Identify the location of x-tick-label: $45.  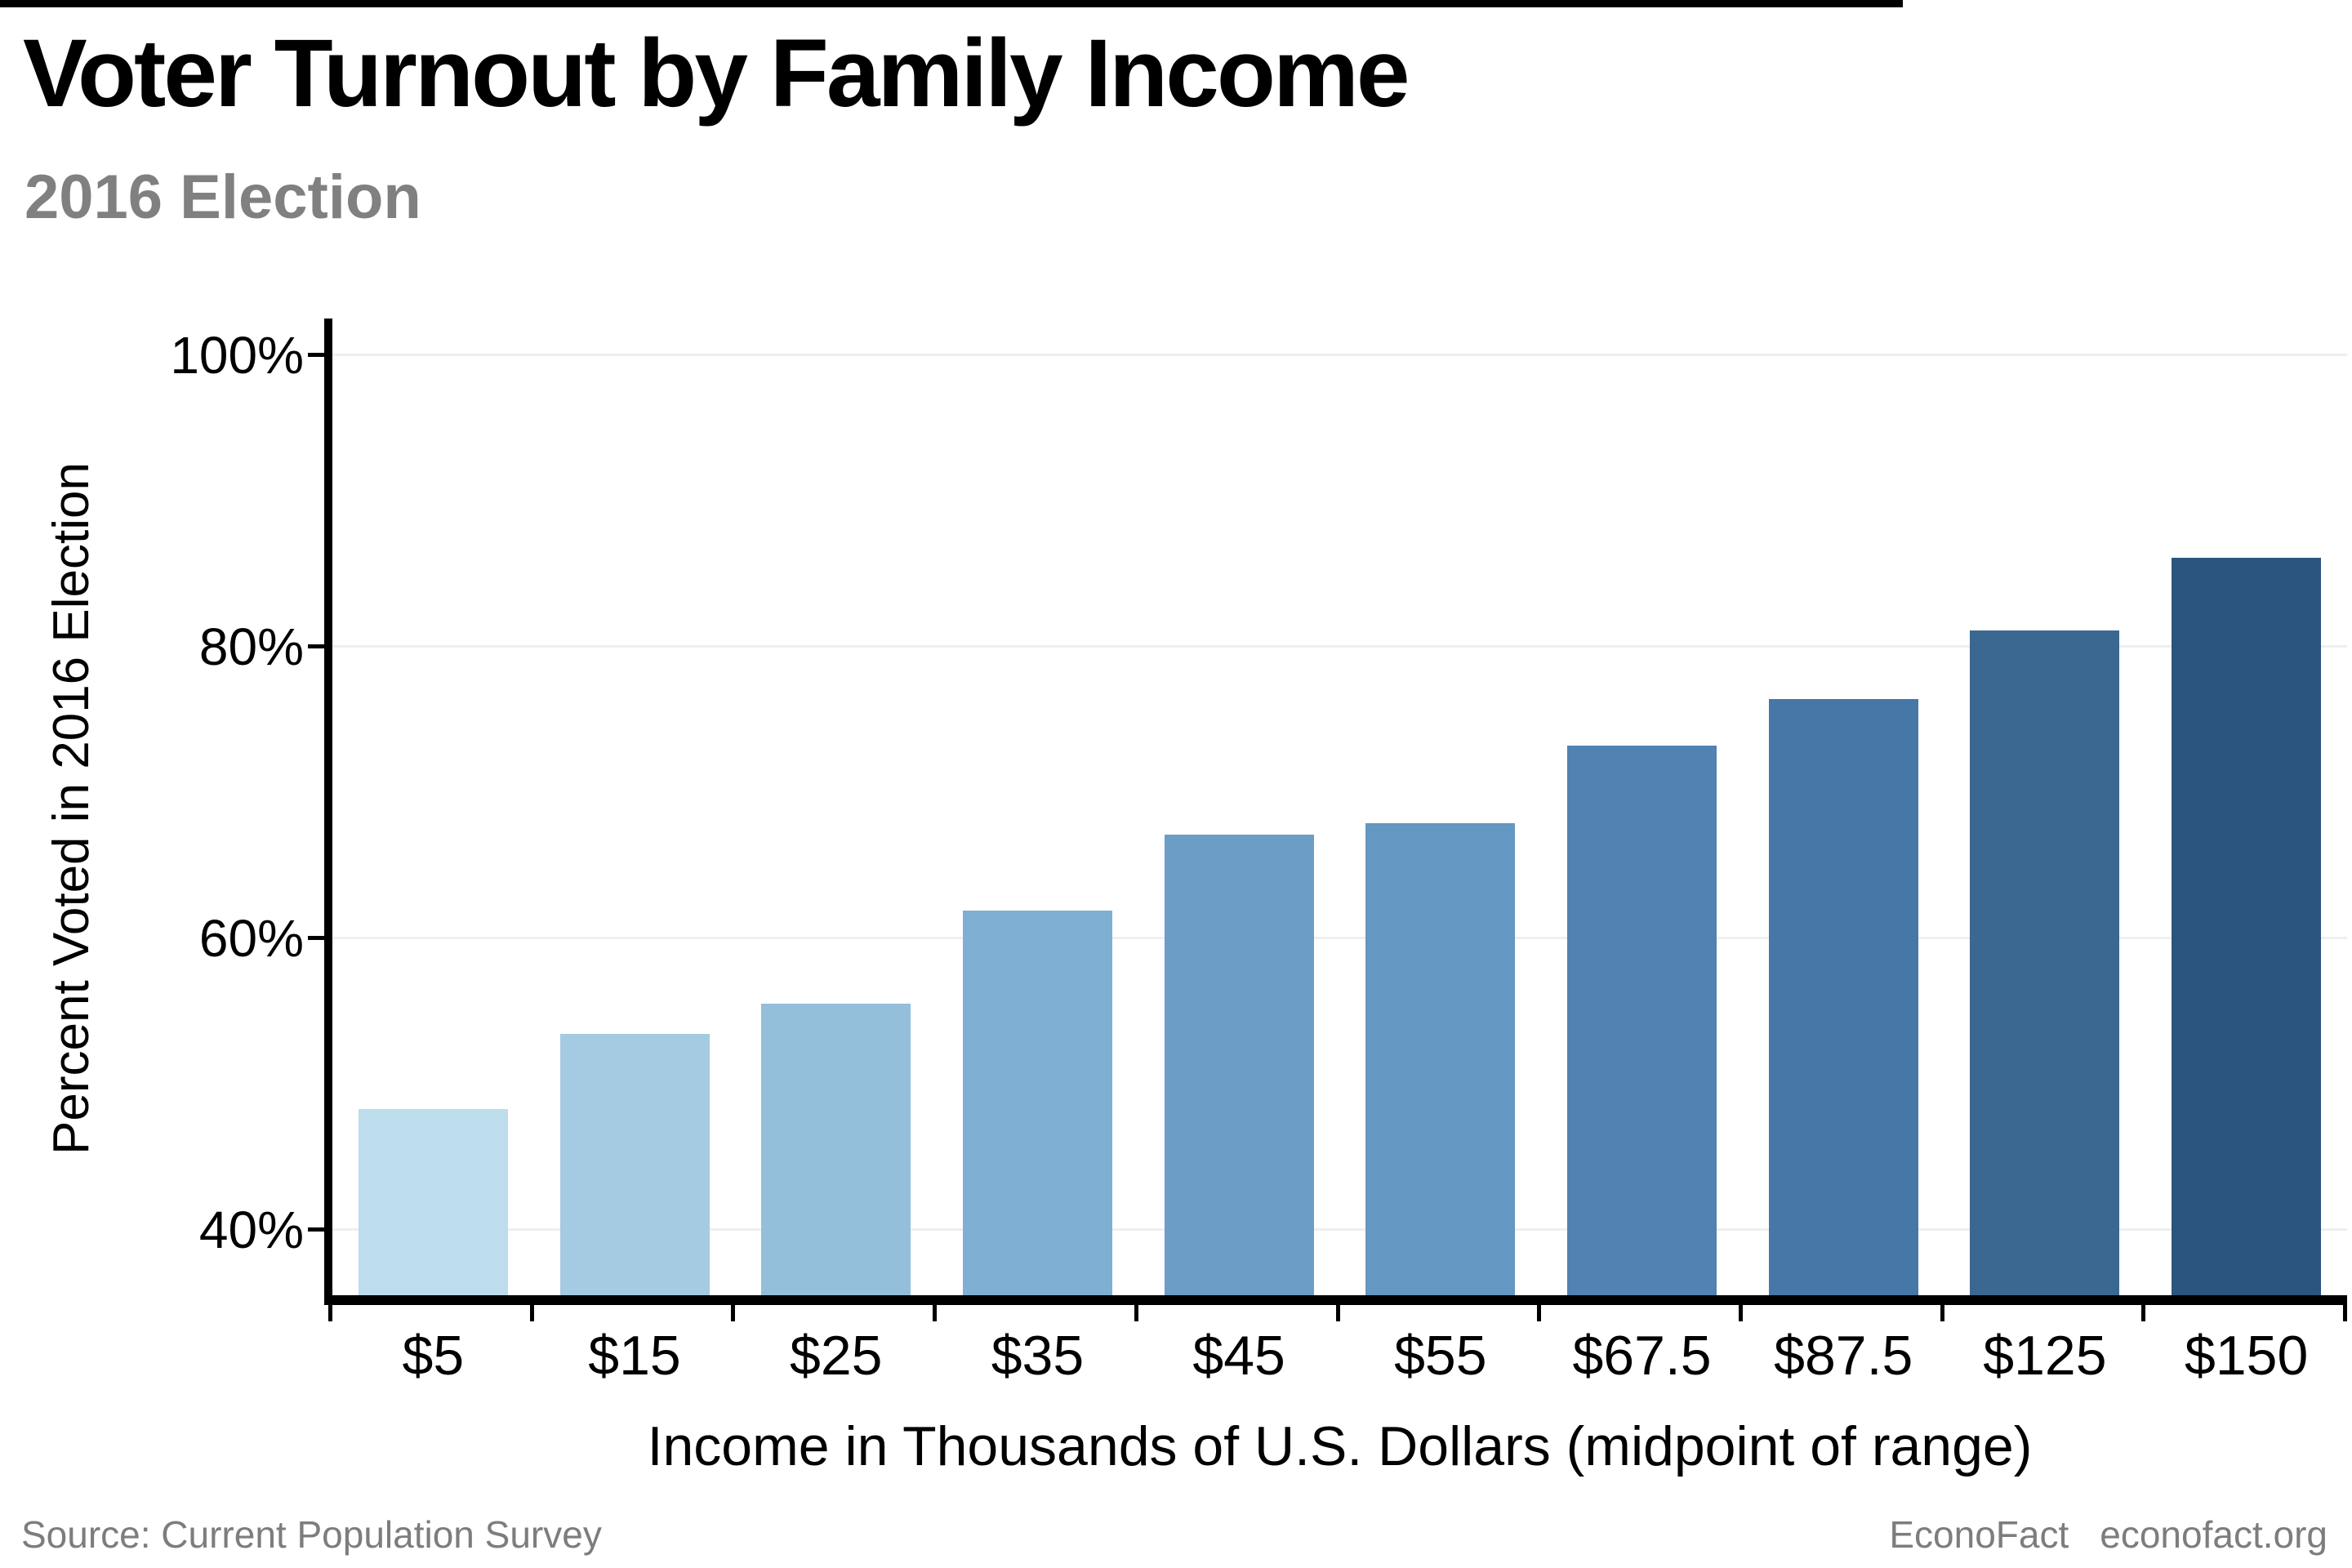
(1238, 1356).